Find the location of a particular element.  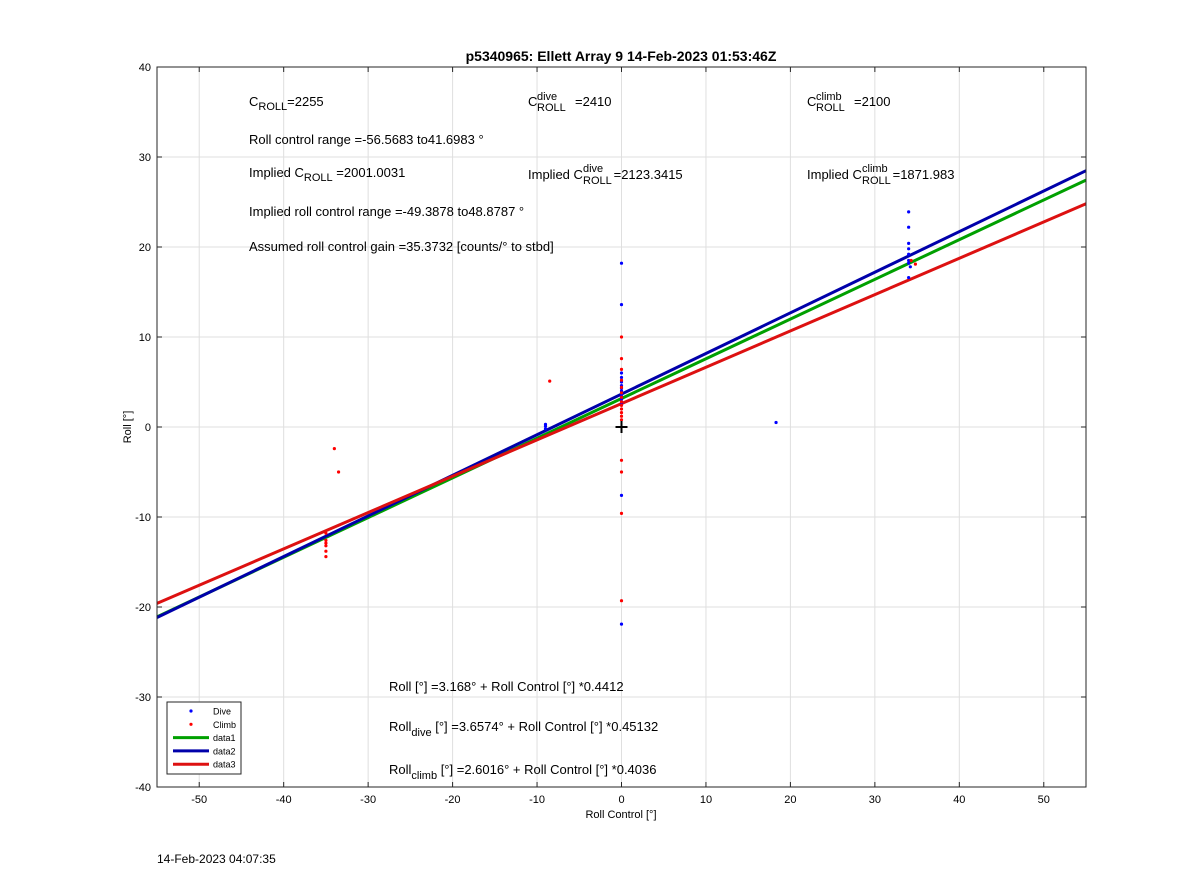

legend-label-Climb: Climb is located at coordinates (224, 725).